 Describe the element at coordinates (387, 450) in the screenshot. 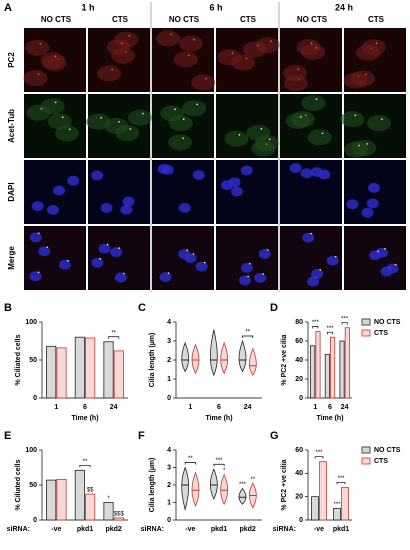

I see `legend-label: NO CTS` at that location.